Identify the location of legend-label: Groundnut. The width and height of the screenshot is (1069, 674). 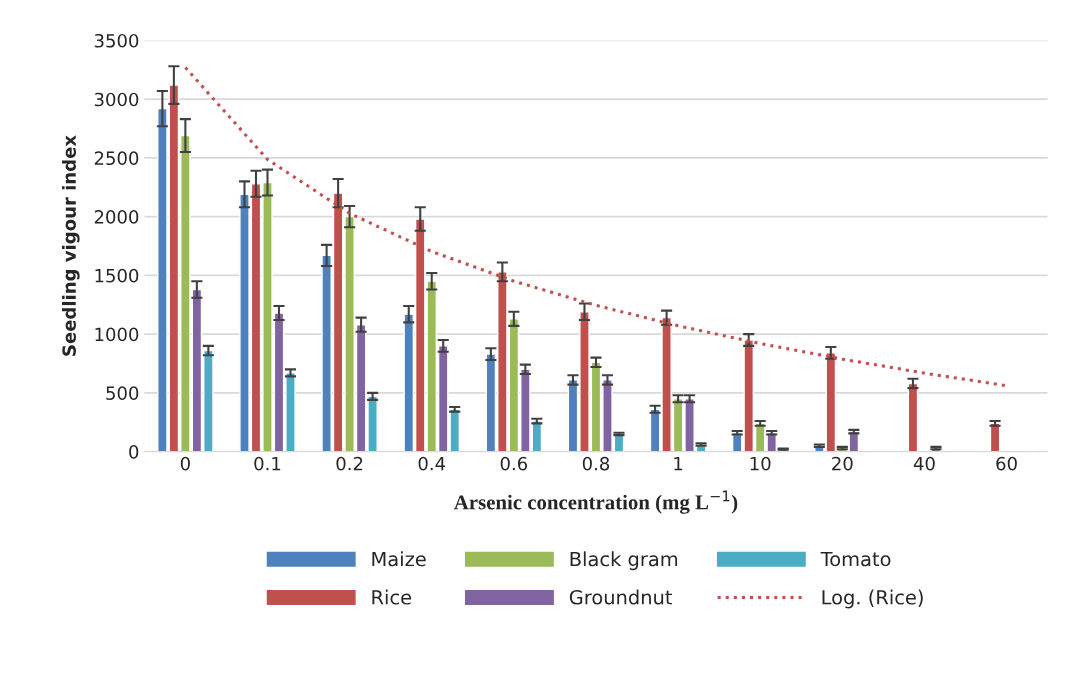
(621, 597).